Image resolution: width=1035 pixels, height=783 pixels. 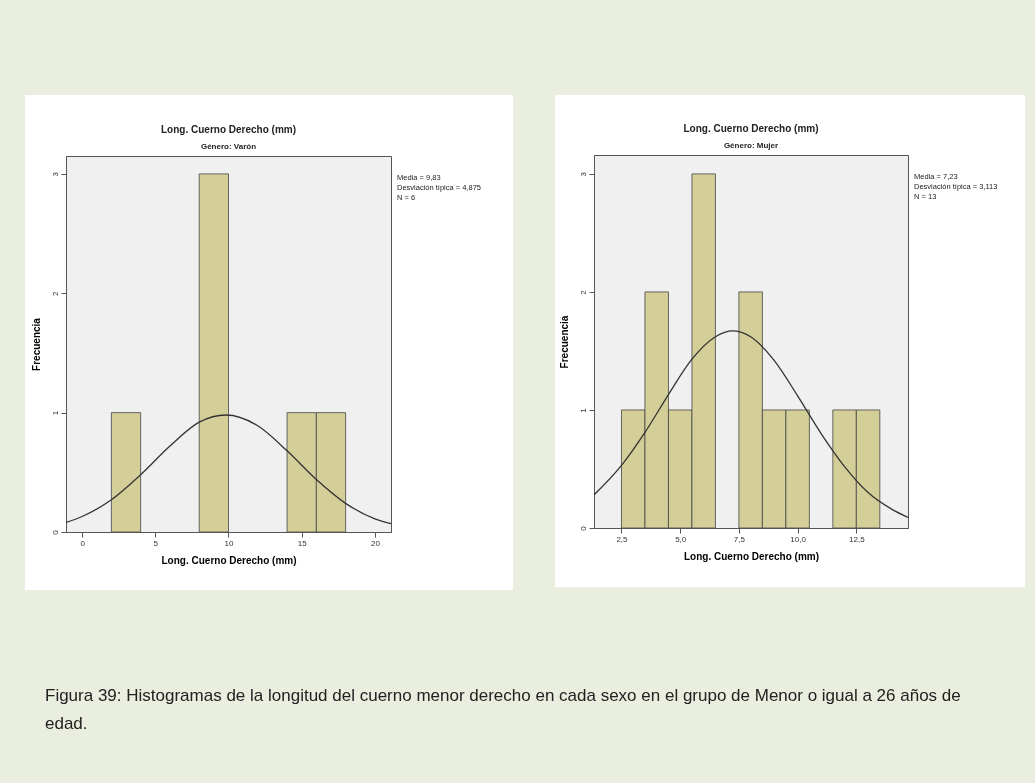 What do you see at coordinates (751, 145) in the screenshot?
I see `chart-subtitle: Género: Mujer` at bounding box center [751, 145].